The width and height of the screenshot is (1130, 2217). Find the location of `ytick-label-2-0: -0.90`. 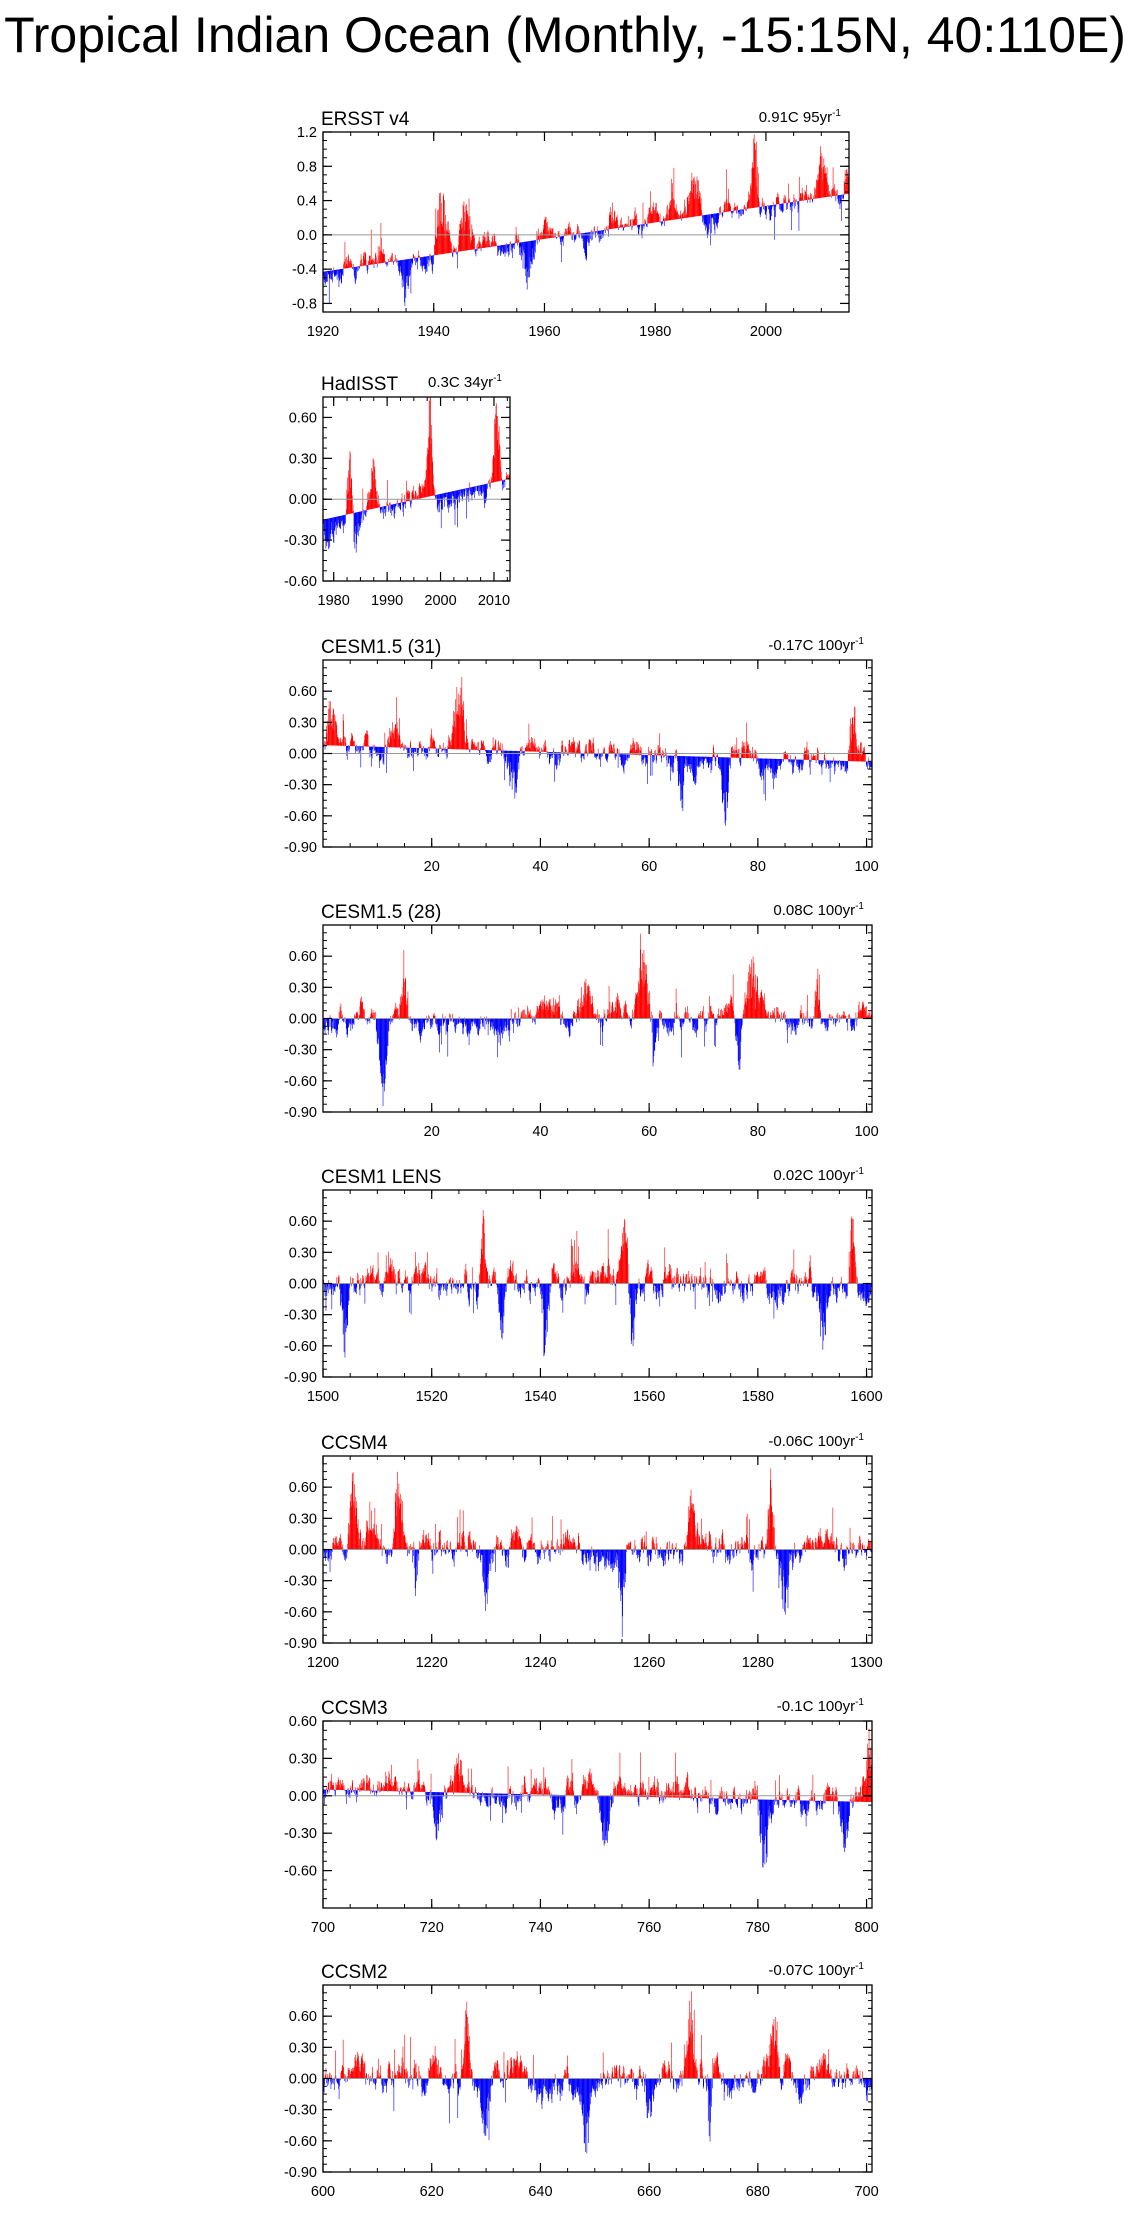

ytick-label-2-0: -0.90 is located at coordinates (300, 848).